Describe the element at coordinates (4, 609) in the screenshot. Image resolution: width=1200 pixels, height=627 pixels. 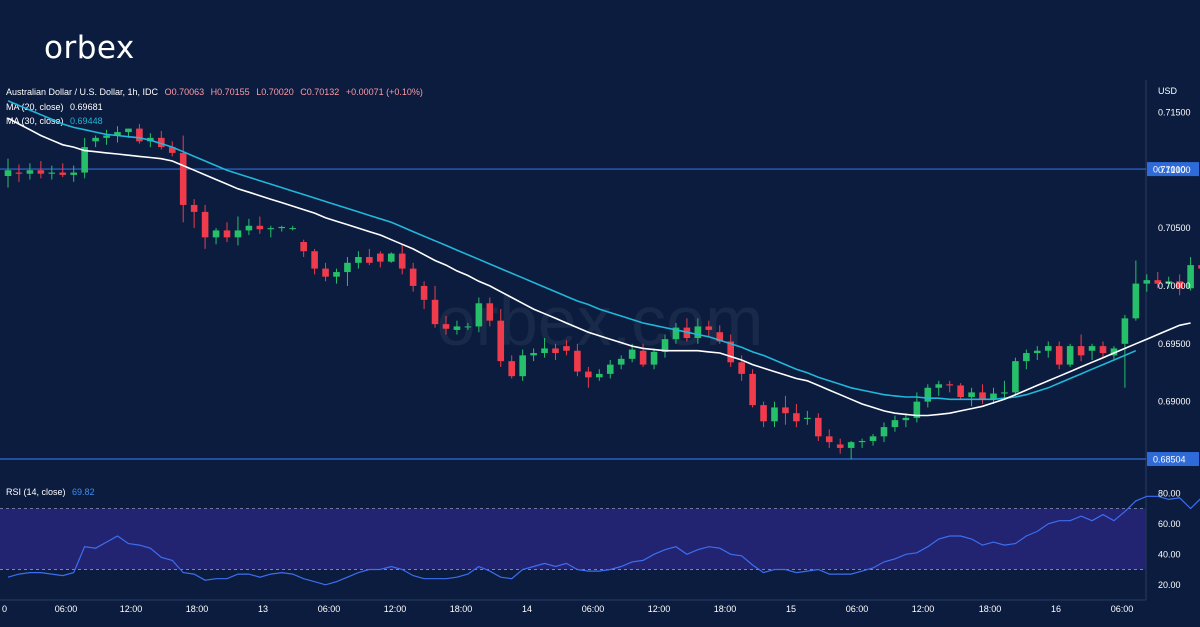
I see `time-tick-label: 0` at that location.